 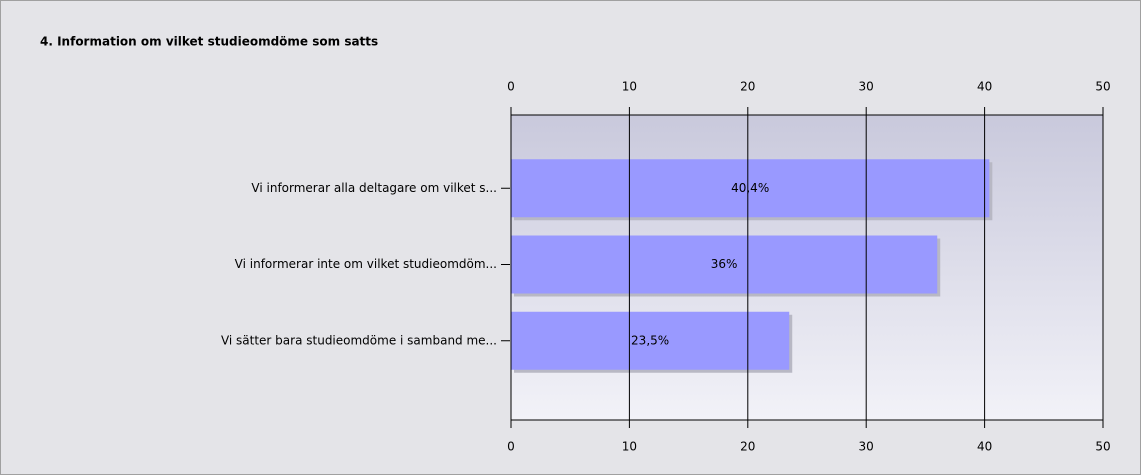 I want to click on value-label: 23,5%, so click(x=650, y=340).